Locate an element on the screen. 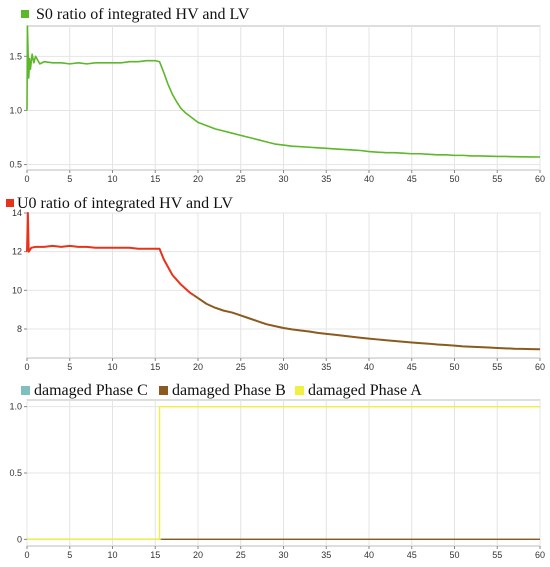 This screenshot has height=567, width=550. chart-2-x-tick-label: 25 is located at coordinates (241, 367).